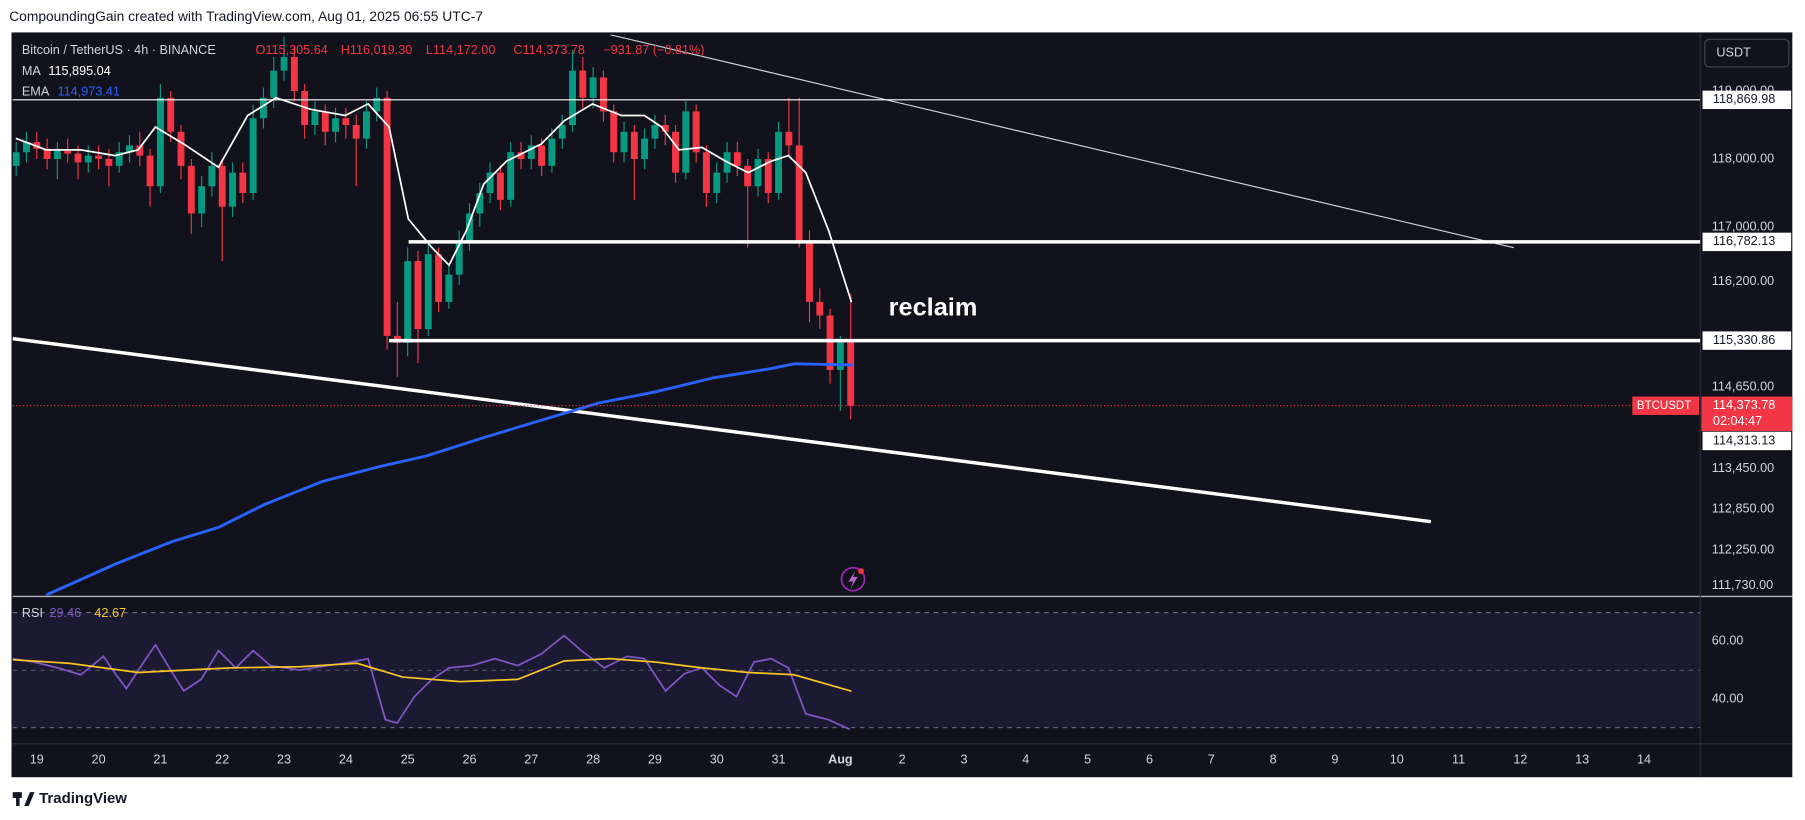  Describe the element at coordinates (1743, 468) in the screenshot. I see `y-tick-label: 113,450.00` at that location.